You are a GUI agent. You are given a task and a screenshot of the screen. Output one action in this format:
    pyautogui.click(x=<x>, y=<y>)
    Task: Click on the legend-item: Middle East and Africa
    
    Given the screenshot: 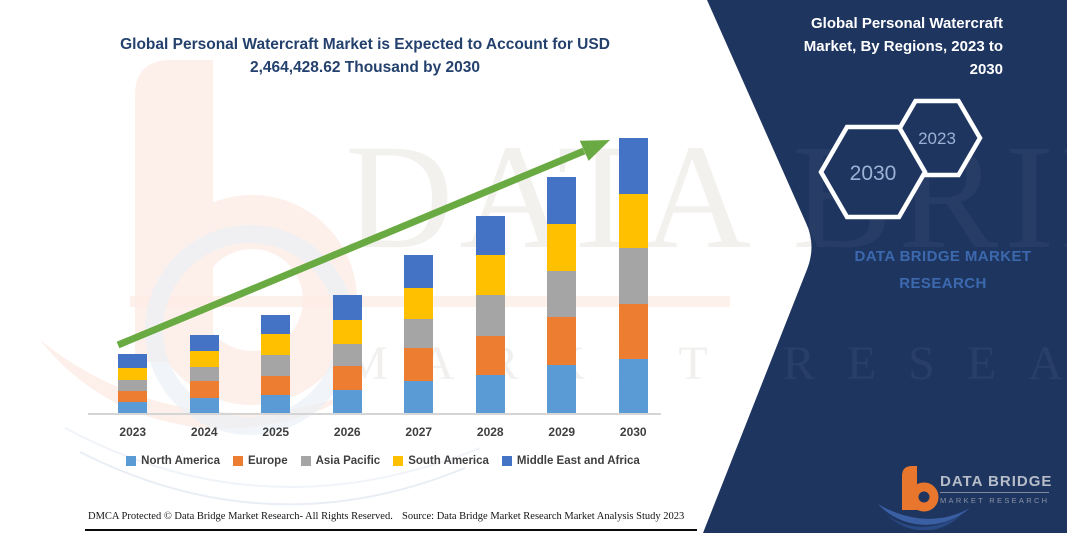 What is the action you would take?
    pyautogui.click(x=570, y=461)
    